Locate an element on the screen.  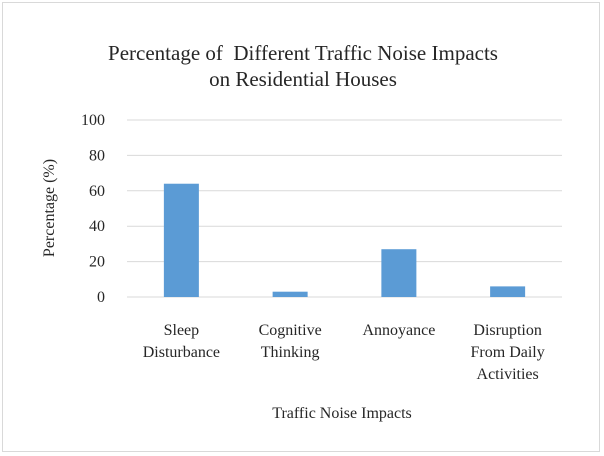
y-tick-label: 0 is located at coordinates (101, 297).